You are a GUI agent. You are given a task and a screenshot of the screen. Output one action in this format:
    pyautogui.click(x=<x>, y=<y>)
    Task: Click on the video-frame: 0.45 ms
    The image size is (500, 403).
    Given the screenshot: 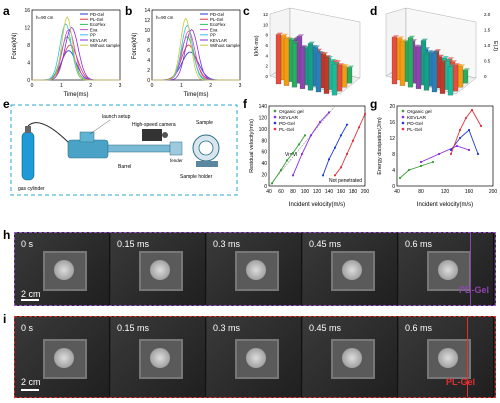 What is the action you would take?
    pyautogui.click(x=350, y=357)
    